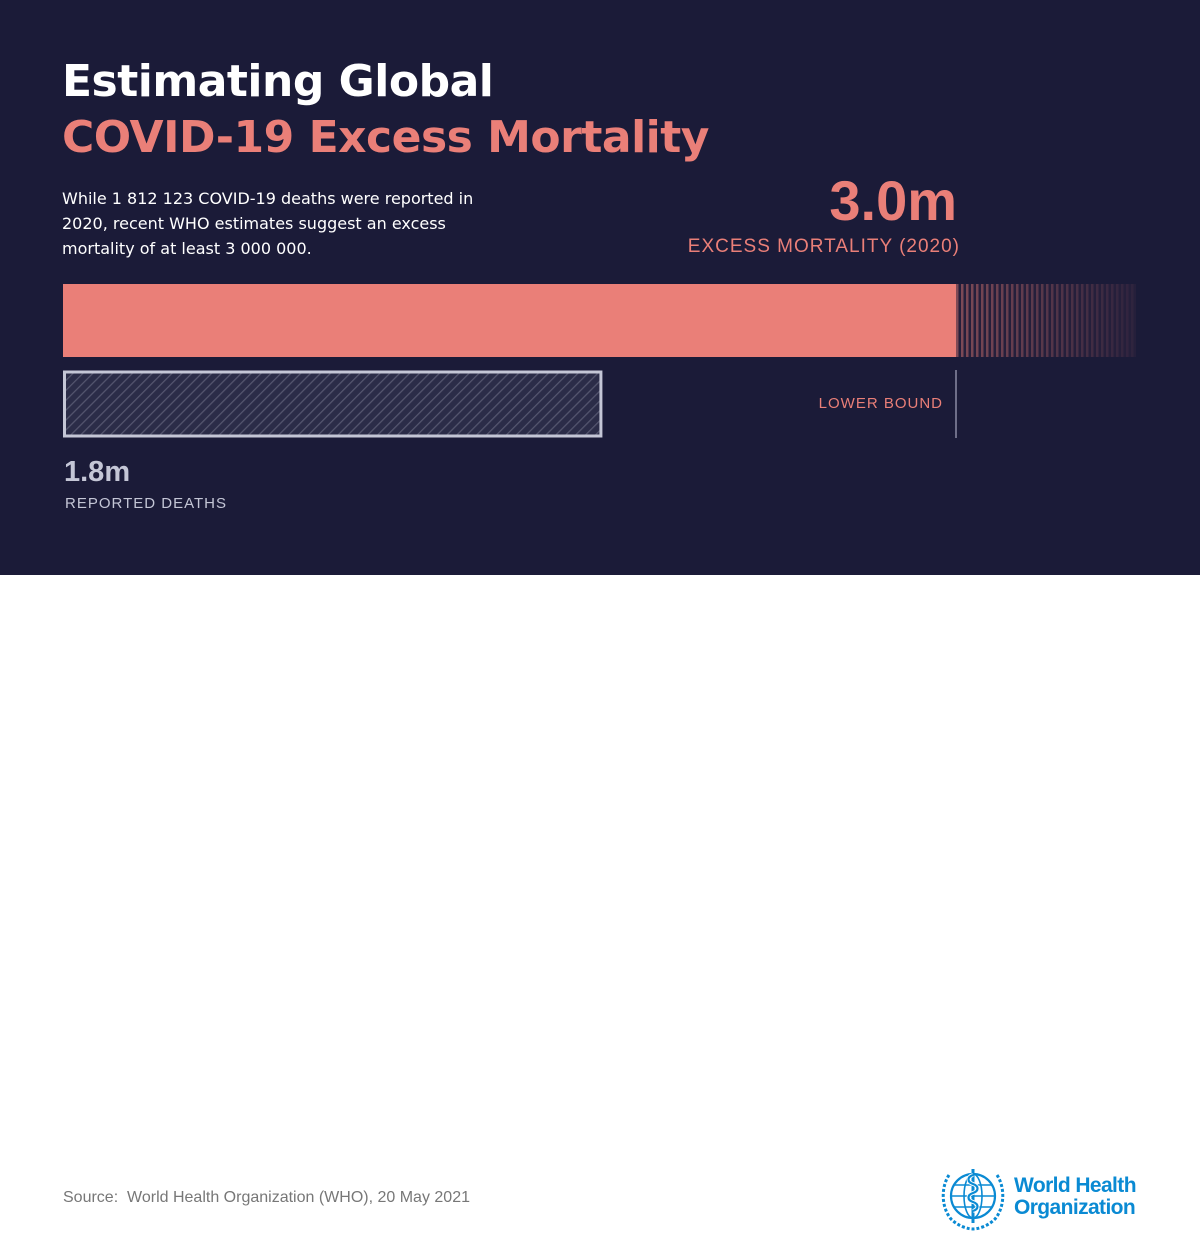 Image resolution: width=1200 pixels, height=1233 pixels. I want to click on who-logo-line-1: World Health, so click(1075, 1185).